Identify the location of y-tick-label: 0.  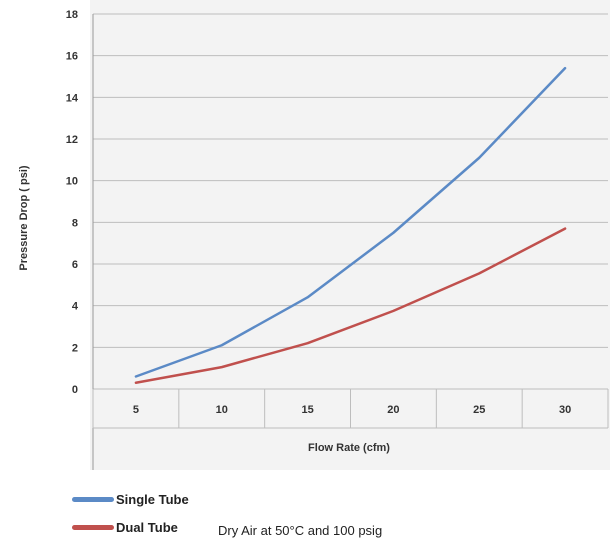
(75, 390).